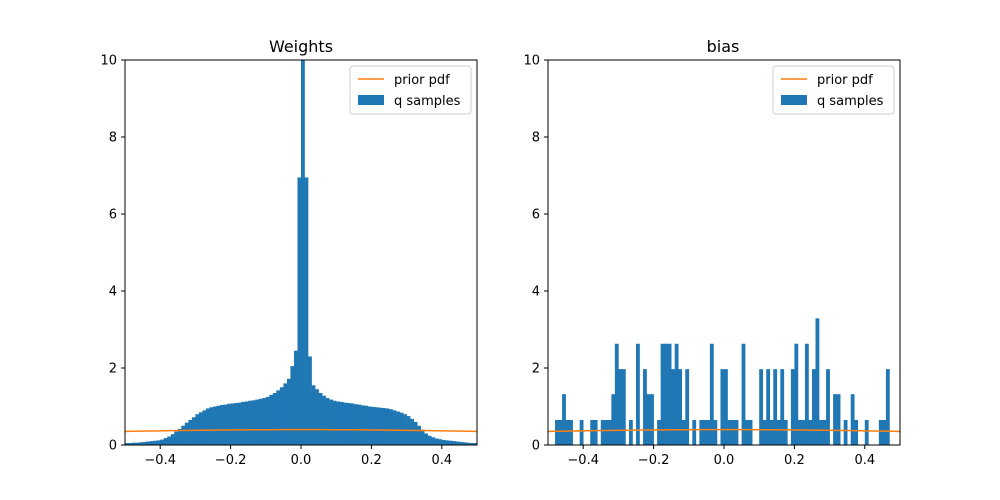 This screenshot has width=1000, height=500. What do you see at coordinates (231, 460) in the screenshot?
I see `weights-x-tick-label: −0.2` at bounding box center [231, 460].